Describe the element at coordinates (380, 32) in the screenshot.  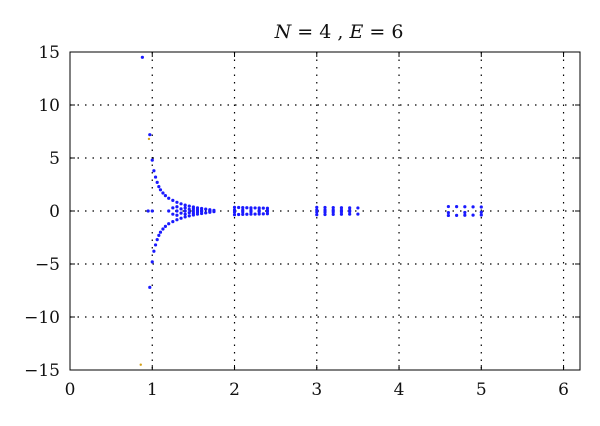
I see `title-eq2: =` at that location.